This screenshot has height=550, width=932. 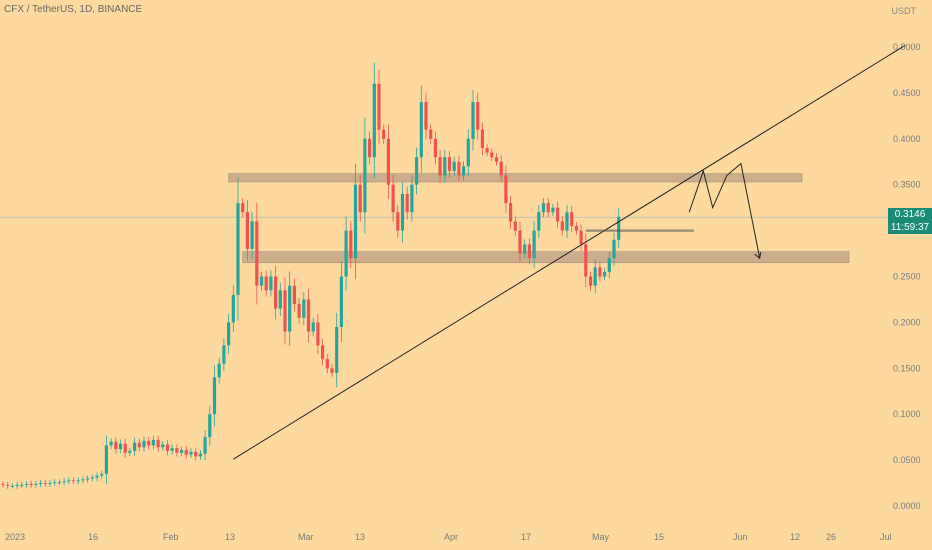 What do you see at coordinates (171, 537) in the screenshot?
I see `time-tick-label: Feb` at bounding box center [171, 537].